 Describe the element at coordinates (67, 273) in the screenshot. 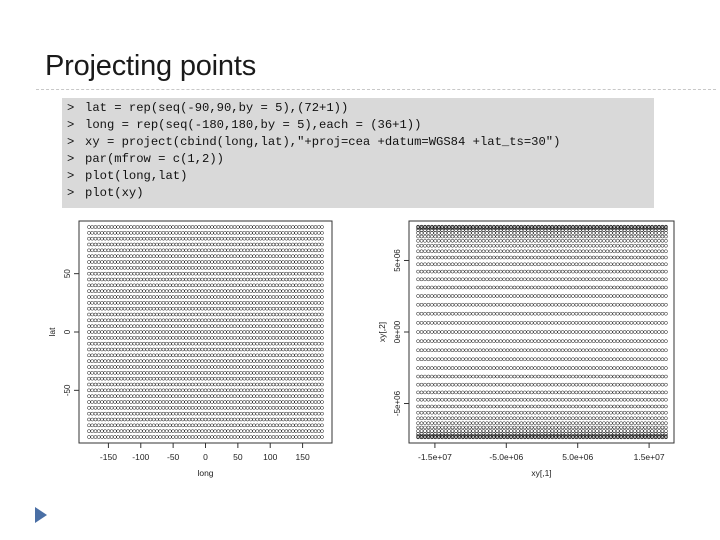

I see `y-tick-label: 50` at that location.